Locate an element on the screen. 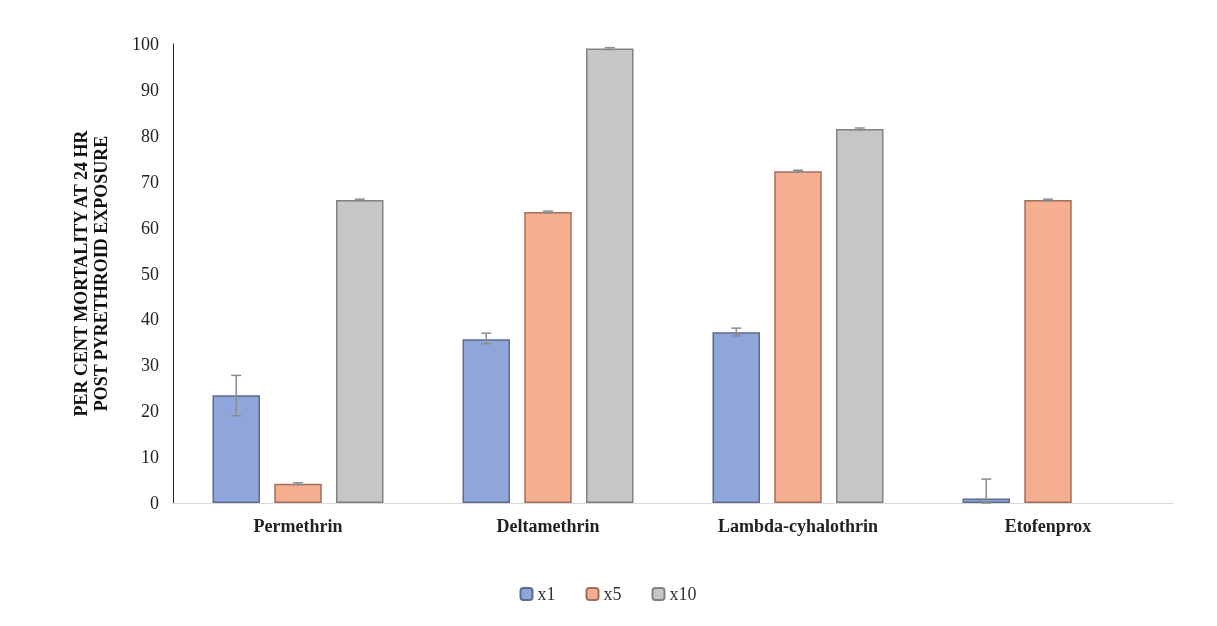 The height and width of the screenshot is (626, 1217). y-tick-label: 80 is located at coordinates (150, 135).